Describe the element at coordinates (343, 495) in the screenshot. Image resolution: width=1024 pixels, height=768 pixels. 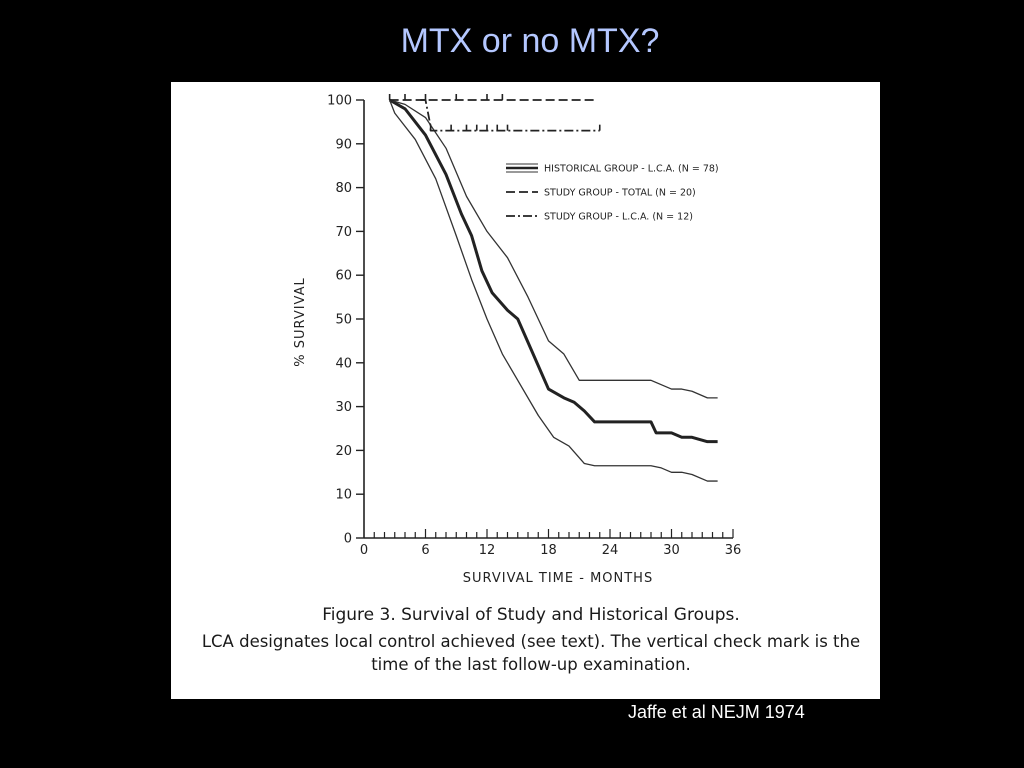
I see `y-tick-label: 10` at that location.